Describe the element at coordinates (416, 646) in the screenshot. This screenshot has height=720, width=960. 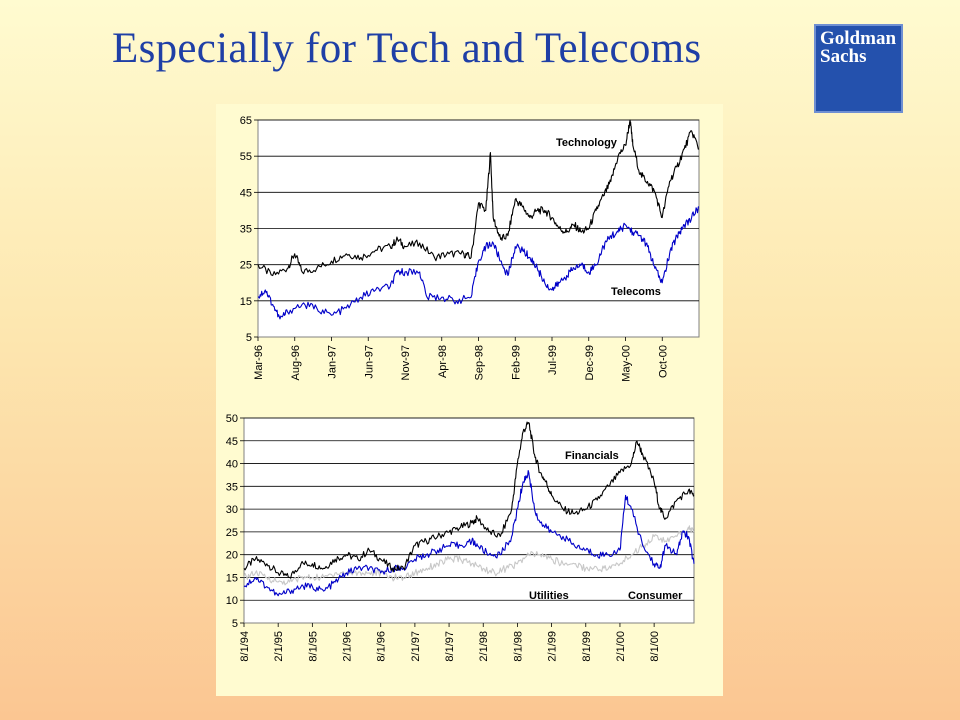
I see `sector-x-tick-label: 2/1/97` at that location.